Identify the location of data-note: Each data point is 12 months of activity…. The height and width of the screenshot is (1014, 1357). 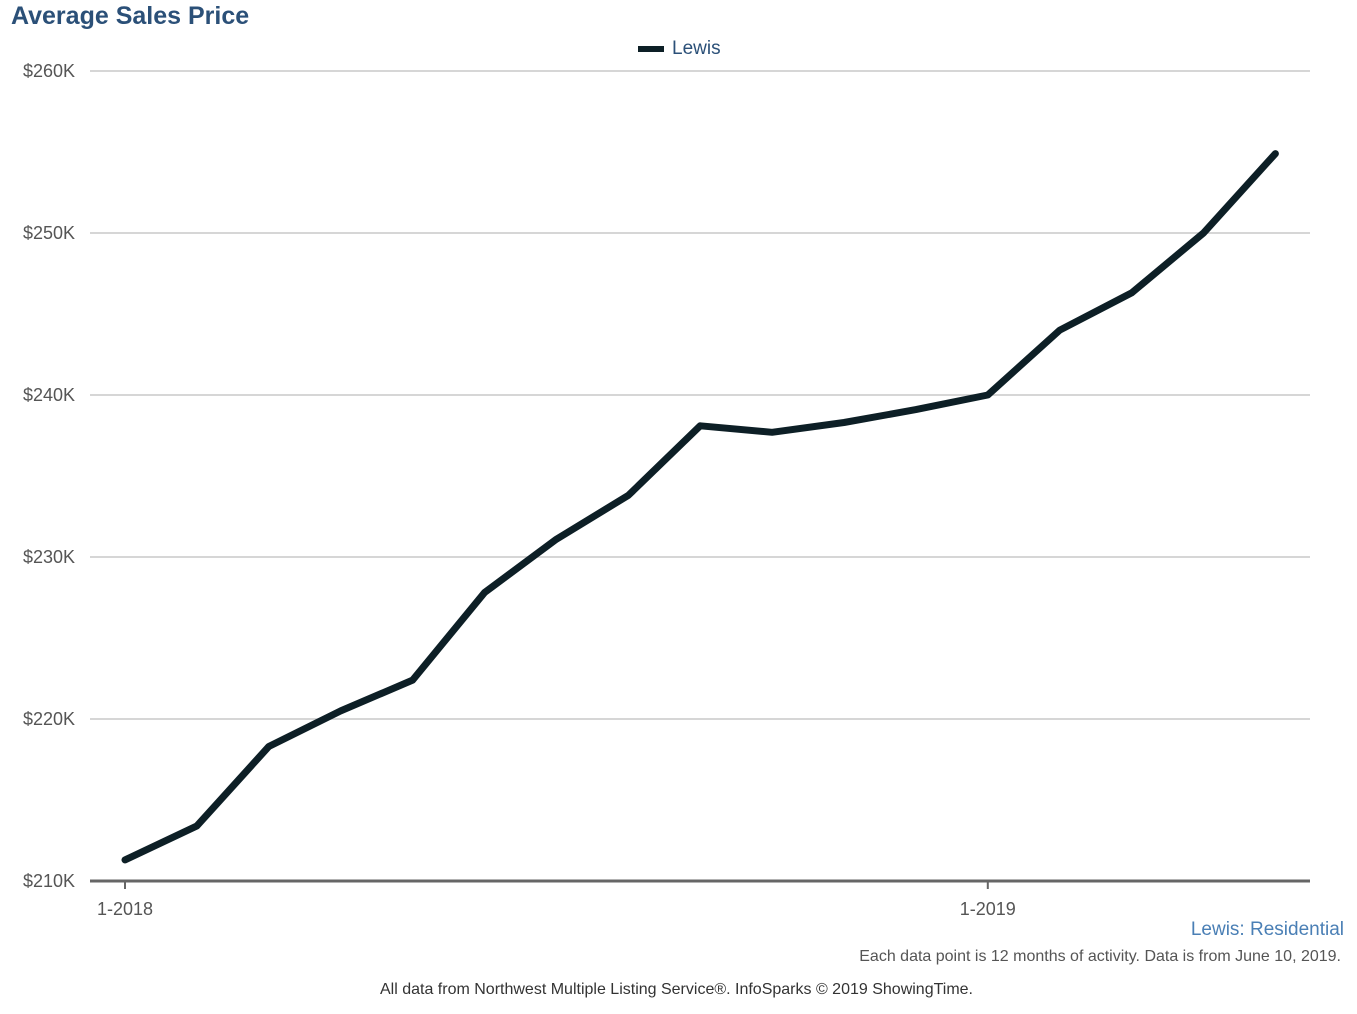
(1100, 956).